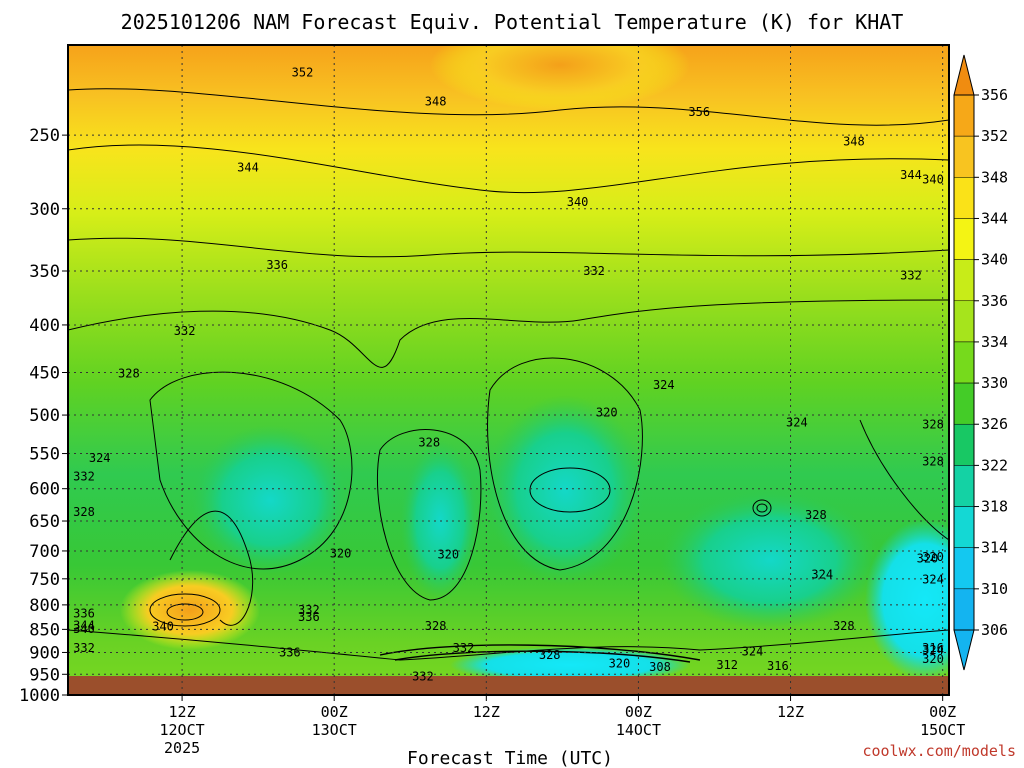 Image resolution: width=1024 pixels, height=768 pixels. I want to click on y-tick-label: 700, so click(44, 552).